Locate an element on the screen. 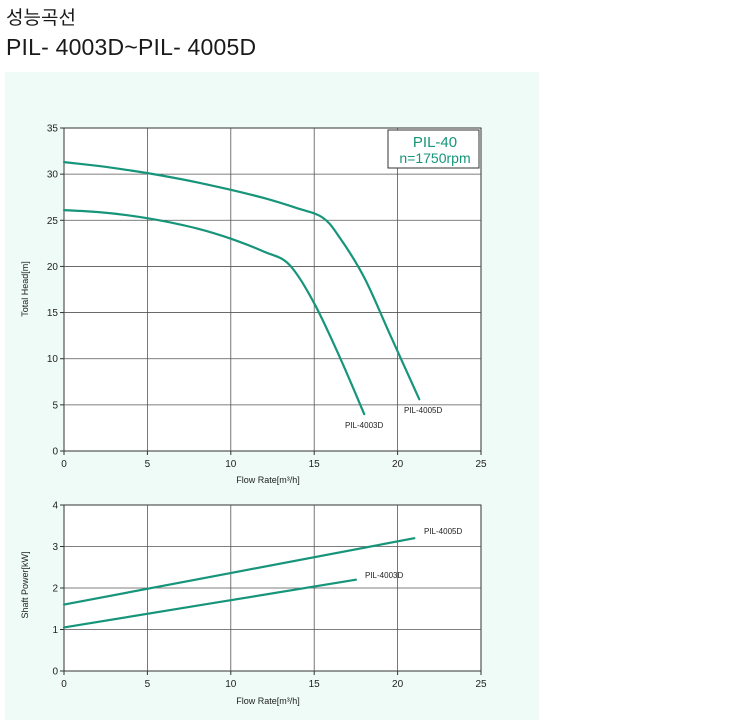  page-heading: 성능곡선 is located at coordinates (41, 18).